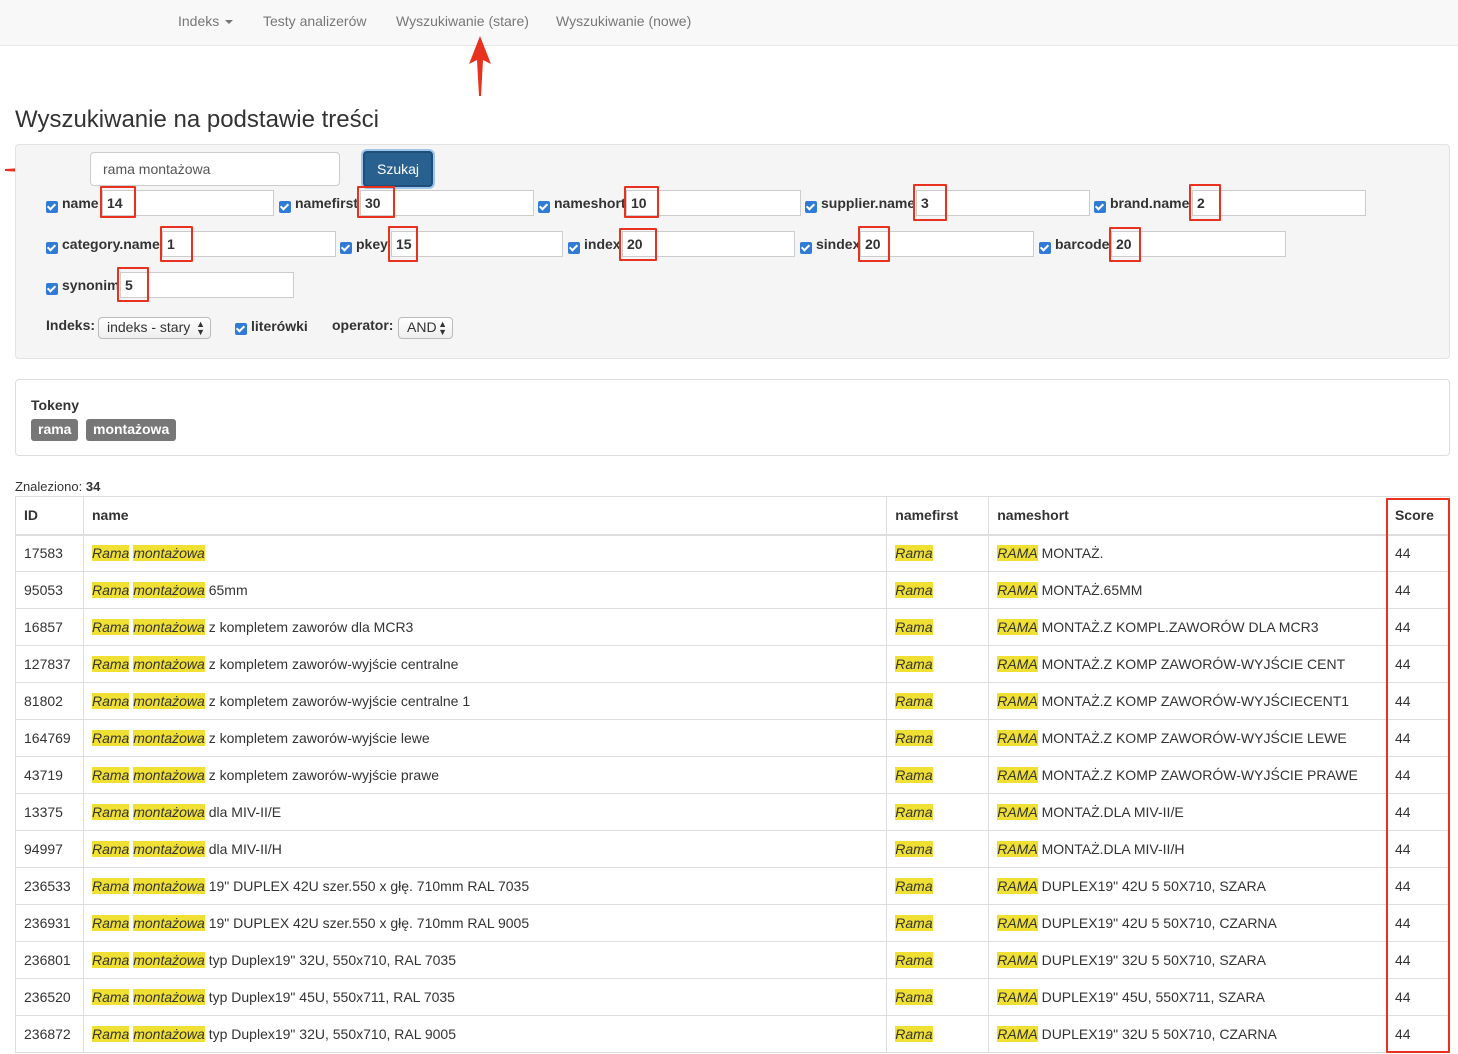 The image size is (1458, 1054). Describe the element at coordinates (111, 244) in the screenshot. I see `field-category-name-label: category.name` at that location.